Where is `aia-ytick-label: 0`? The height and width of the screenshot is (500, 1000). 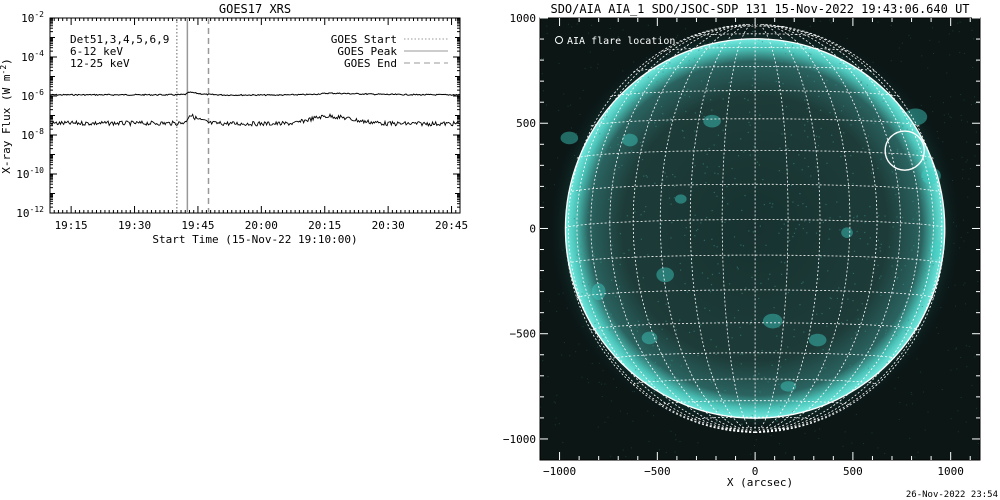
aia-ytick-label: 0 is located at coordinates (532, 228).